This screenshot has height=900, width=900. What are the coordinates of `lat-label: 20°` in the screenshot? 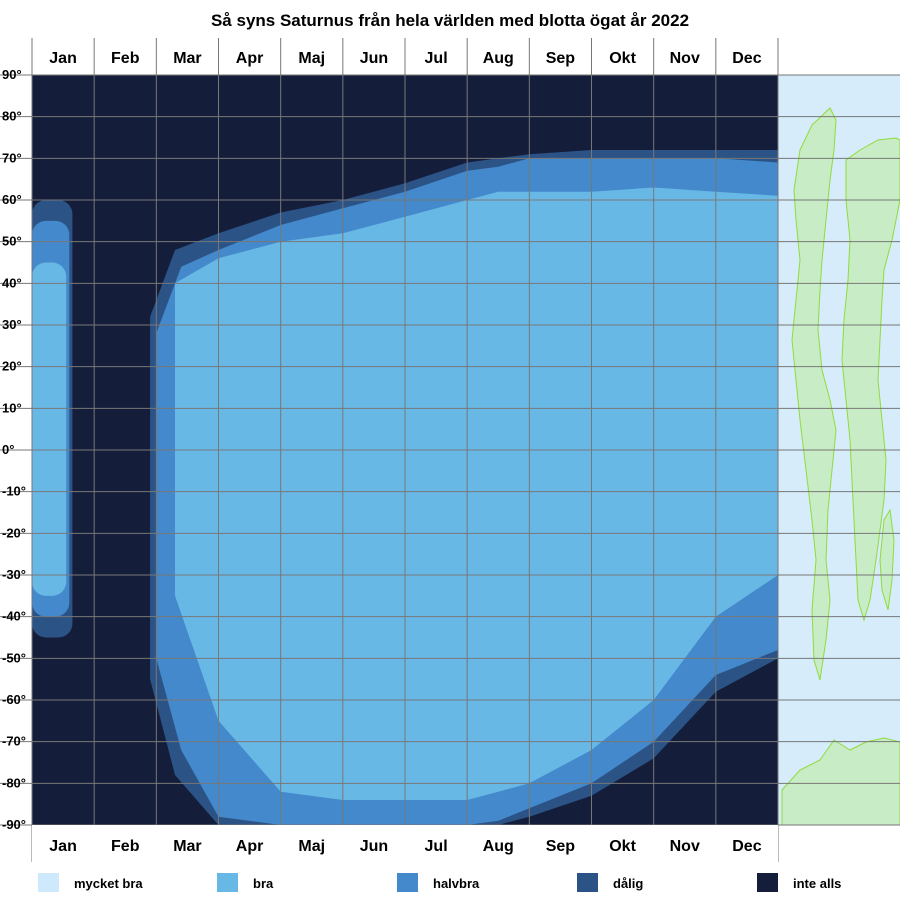 It's located at (12, 366).